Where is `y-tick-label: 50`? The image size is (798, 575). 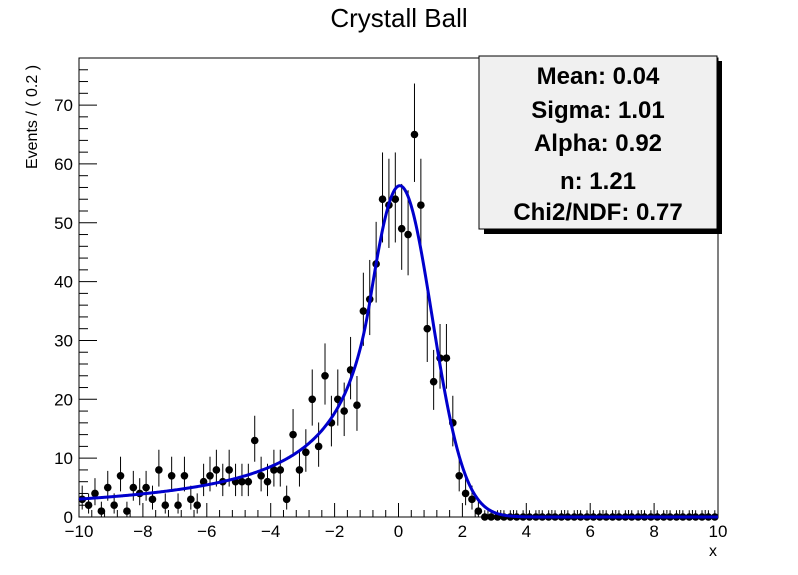 y-tick-label: 50 is located at coordinates (63, 223).